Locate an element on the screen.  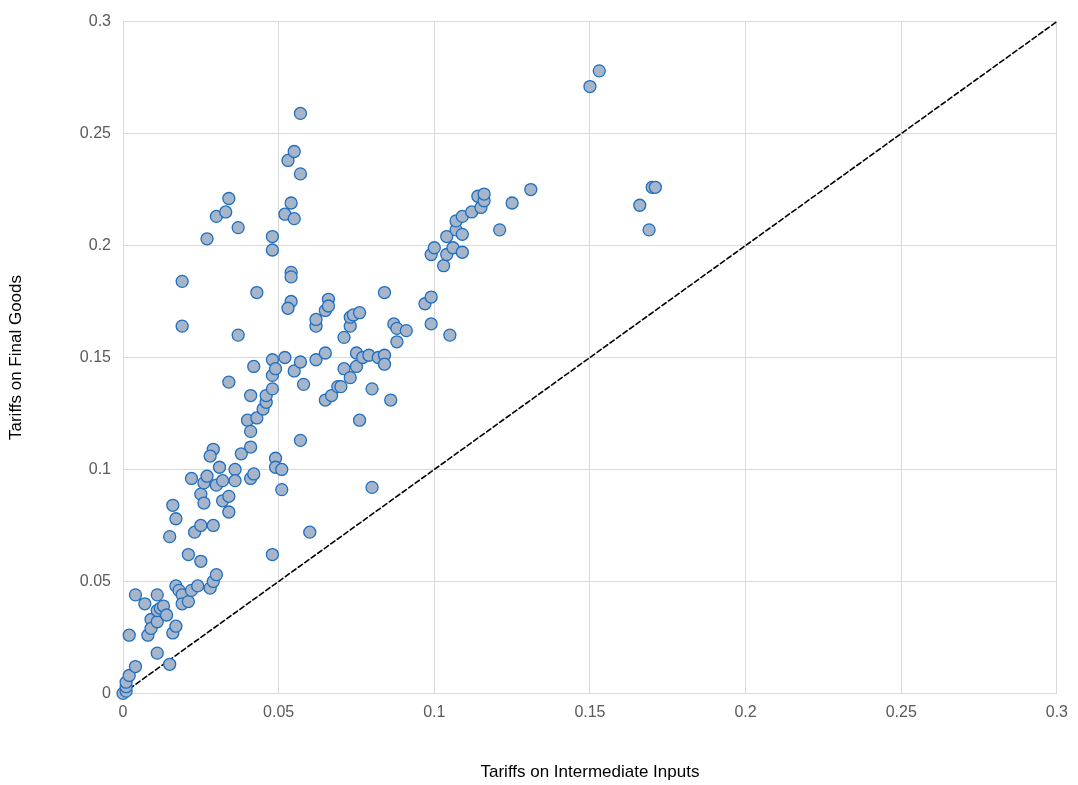
x-axis-title: Tariffs on Intermediate Inputs is located at coordinates (590, 772).